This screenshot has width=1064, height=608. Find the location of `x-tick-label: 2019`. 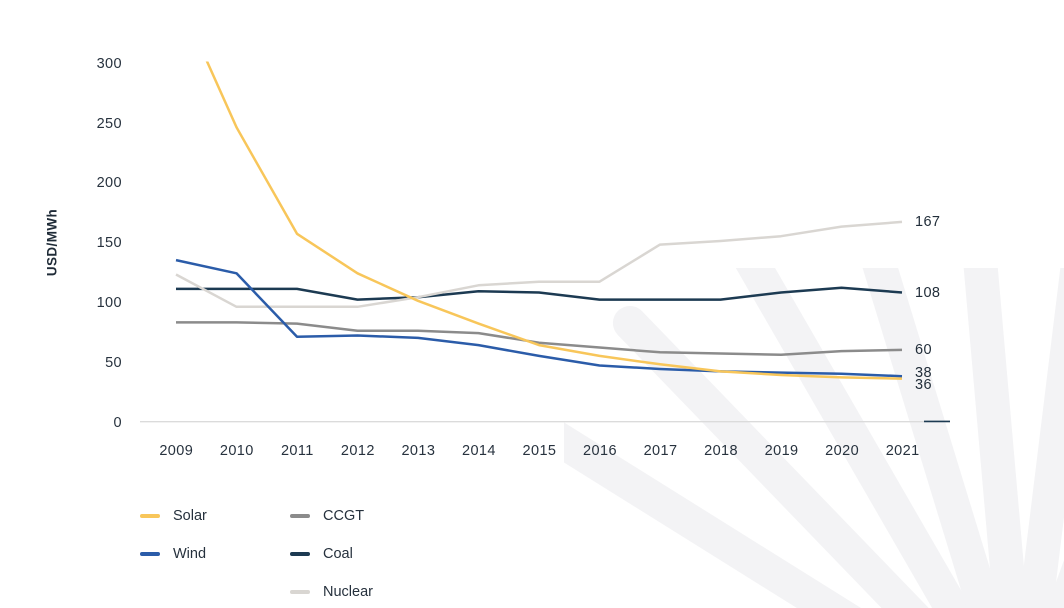

x-tick-label: 2019 is located at coordinates (781, 451).